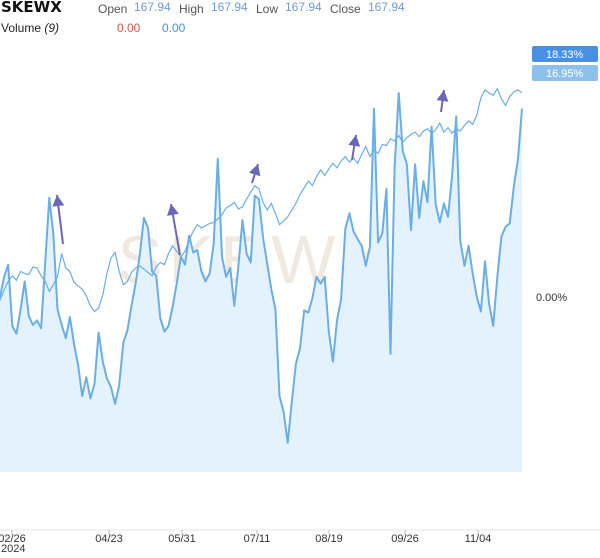  I want to click on high-value: 167.94, so click(229, 7).